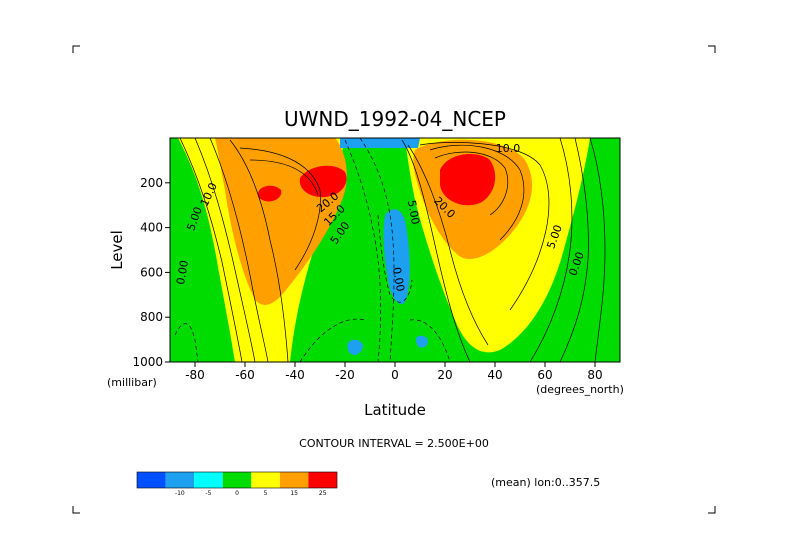 The height and width of the screenshot is (558, 789). I want to click on contour-label: 5.00, so click(413, 212).